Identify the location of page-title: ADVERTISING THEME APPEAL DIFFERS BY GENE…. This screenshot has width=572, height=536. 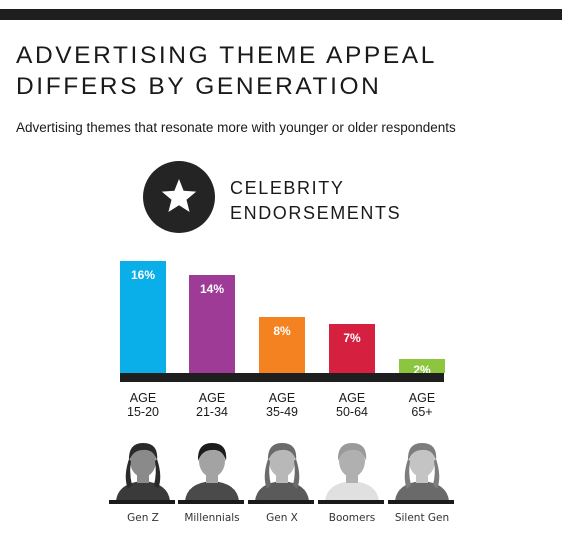
(226, 71).